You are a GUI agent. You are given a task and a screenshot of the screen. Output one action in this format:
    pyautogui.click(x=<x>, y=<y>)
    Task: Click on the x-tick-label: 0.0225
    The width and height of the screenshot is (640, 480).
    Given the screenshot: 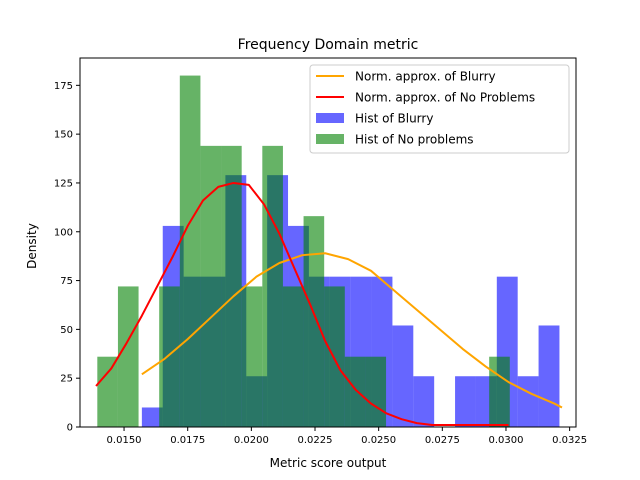 What is the action you would take?
    pyautogui.click(x=315, y=440)
    